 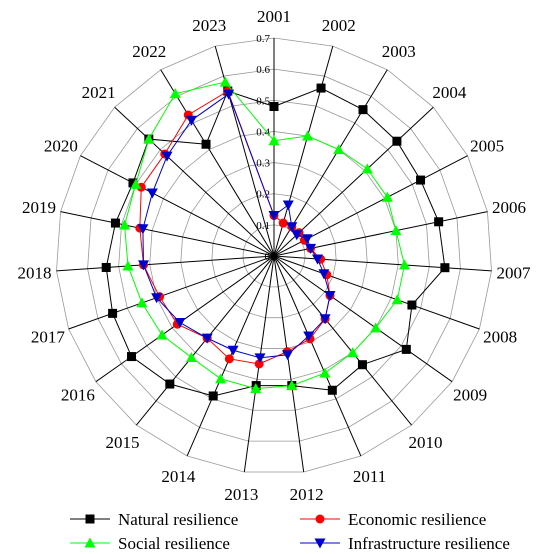 I want to click on year-label: 2013, so click(x=241, y=494).